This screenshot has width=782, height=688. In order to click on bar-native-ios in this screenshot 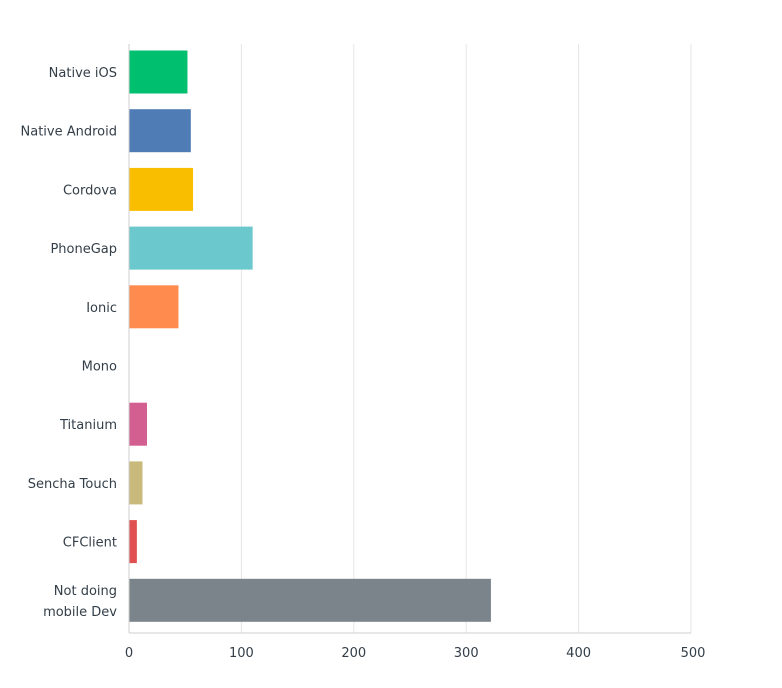, I will do `click(158, 72)`.